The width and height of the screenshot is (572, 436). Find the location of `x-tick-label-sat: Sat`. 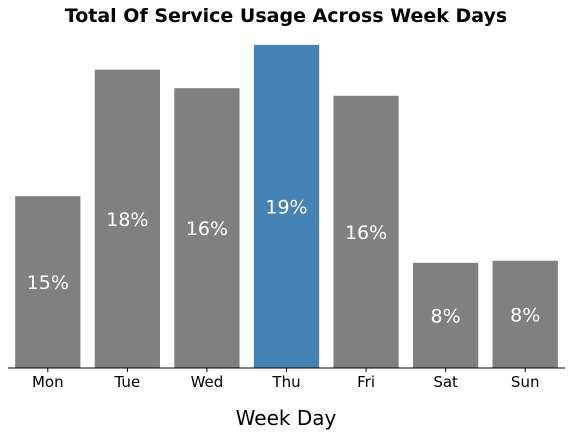

x-tick-label-sat: Sat is located at coordinates (445, 382).